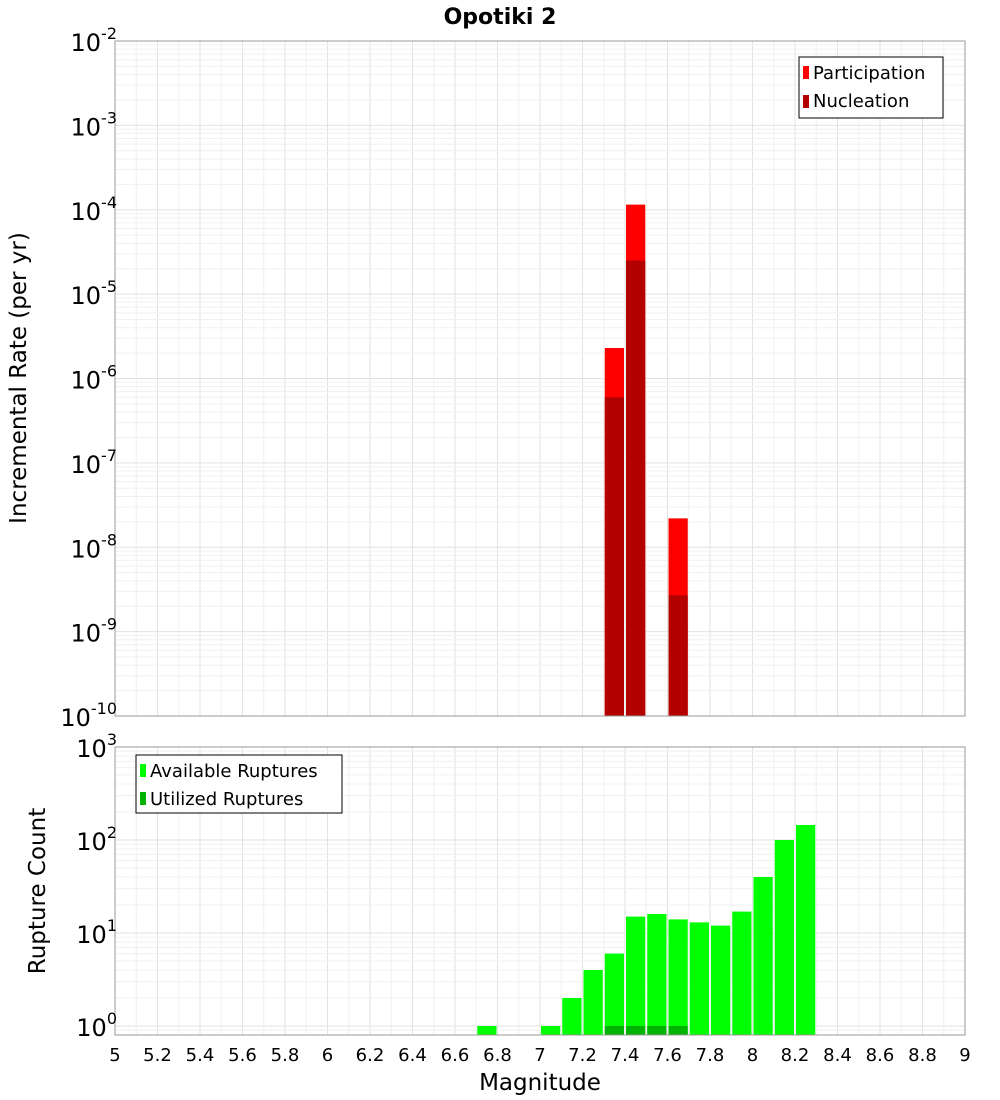 The width and height of the screenshot is (1000, 1100). What do you see at coordinates (94, 462) in the screenshot?
I see `y-tick-label: 10⁻⁷` at bounding box center [94, 462].